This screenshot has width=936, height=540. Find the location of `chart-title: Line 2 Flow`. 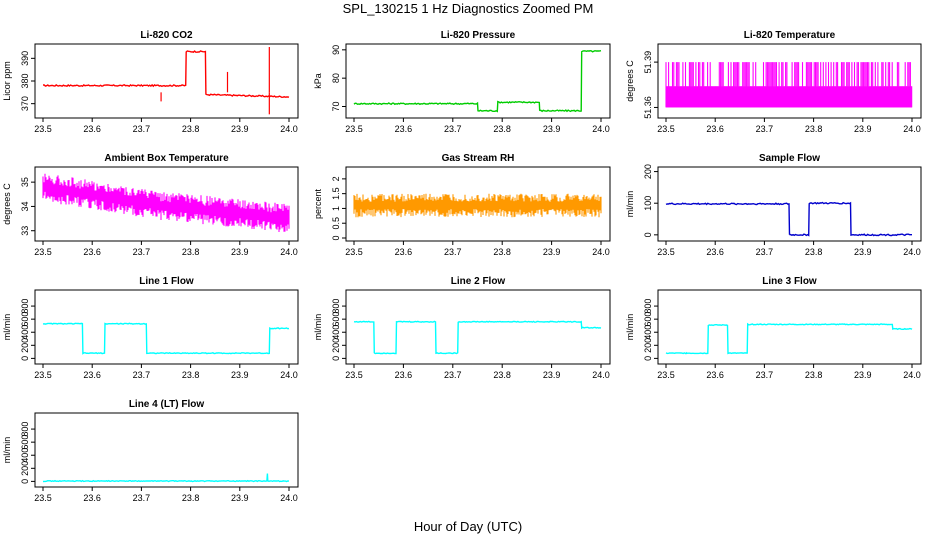

chart-title: Line 2 Flow is located at coordinates (478, 281).